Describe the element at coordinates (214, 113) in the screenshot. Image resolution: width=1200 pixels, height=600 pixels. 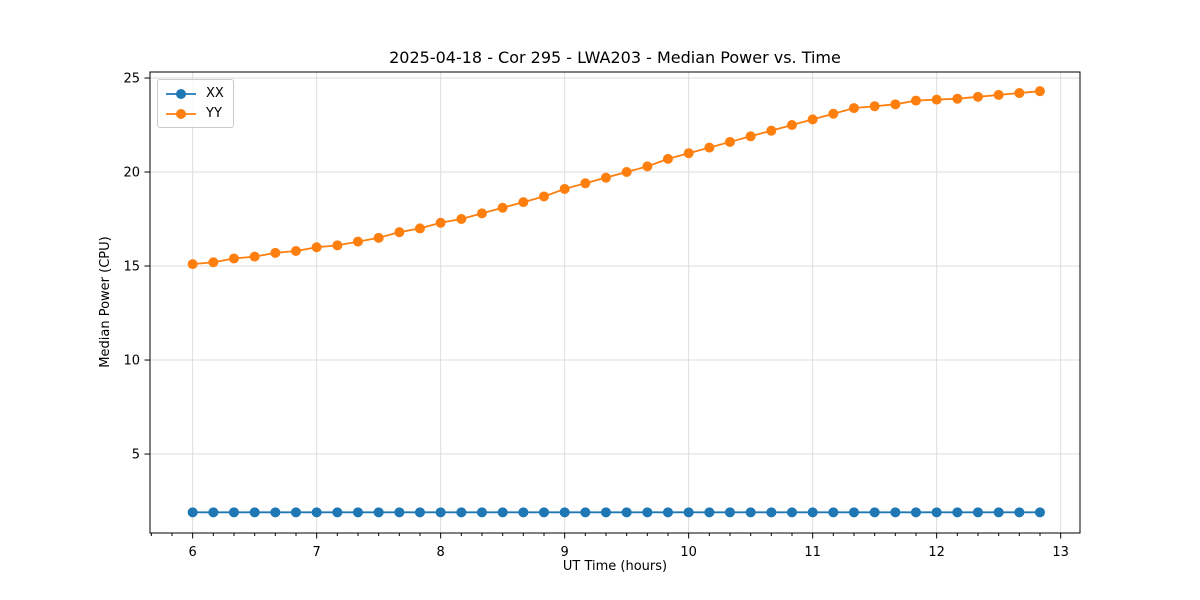
I see `legend-label-yy: YY` at that location.